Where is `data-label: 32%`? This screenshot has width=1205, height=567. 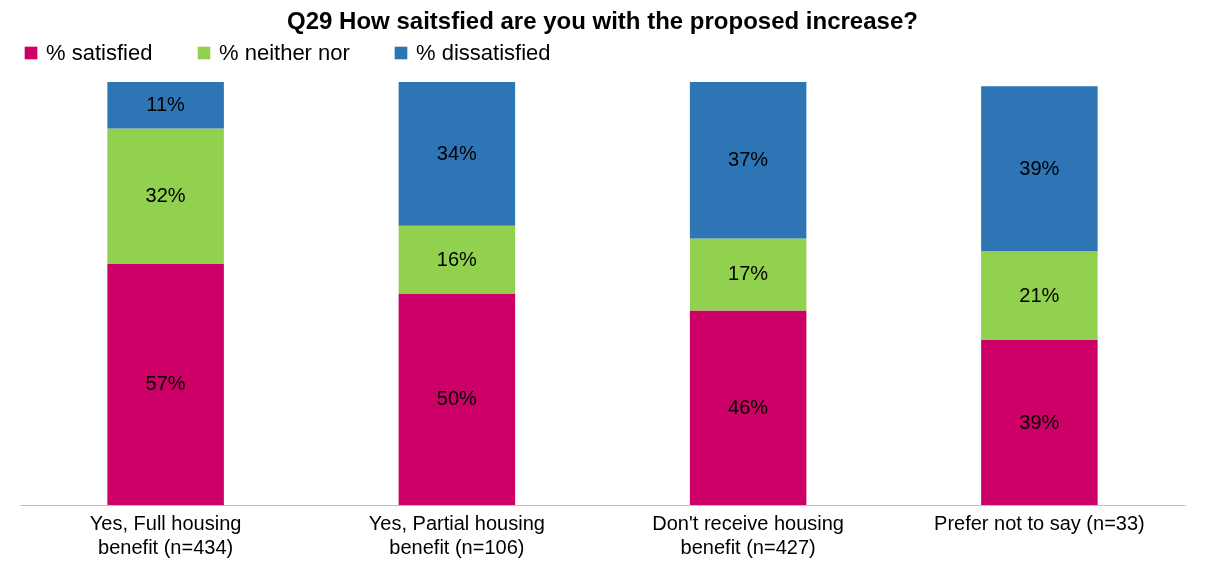
data-label: 32% is located at coordinates (165, 195).